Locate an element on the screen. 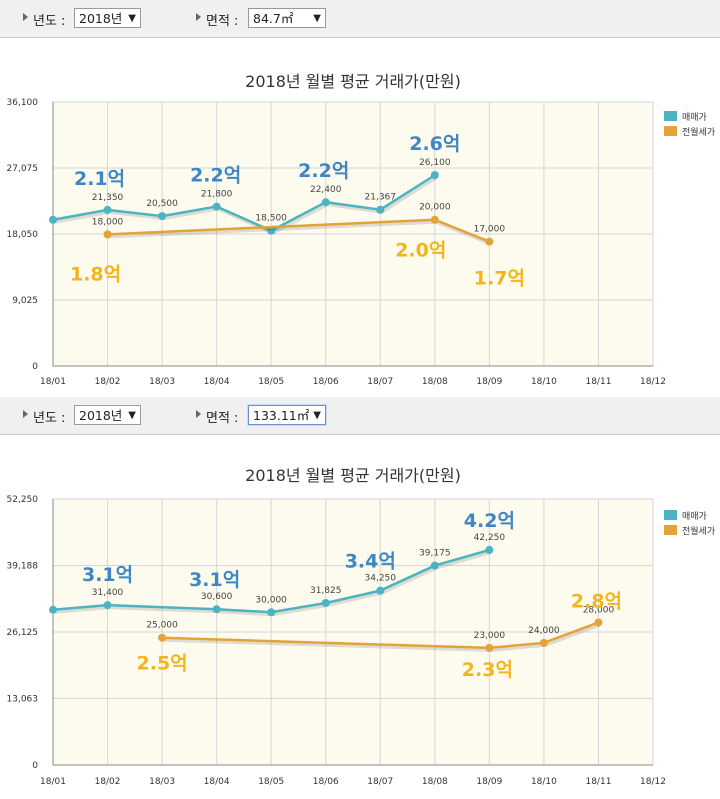 Image resolution: width=720 pixels, height=799 pixels. y-tick-label: 26,125 is located at coordinates (23, 633).